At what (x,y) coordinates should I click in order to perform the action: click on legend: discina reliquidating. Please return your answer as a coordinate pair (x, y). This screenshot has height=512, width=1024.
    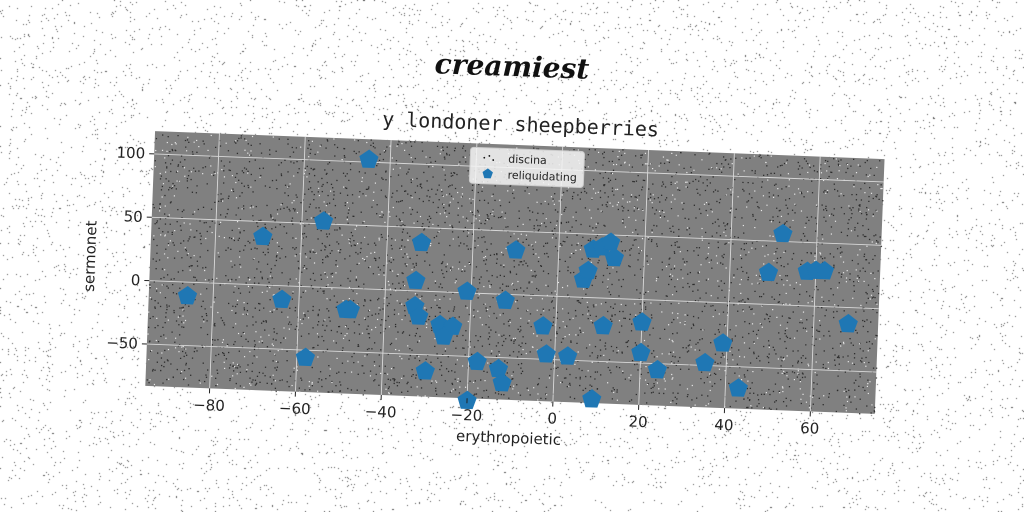
    Looking at the image, I should click on (526, 167).